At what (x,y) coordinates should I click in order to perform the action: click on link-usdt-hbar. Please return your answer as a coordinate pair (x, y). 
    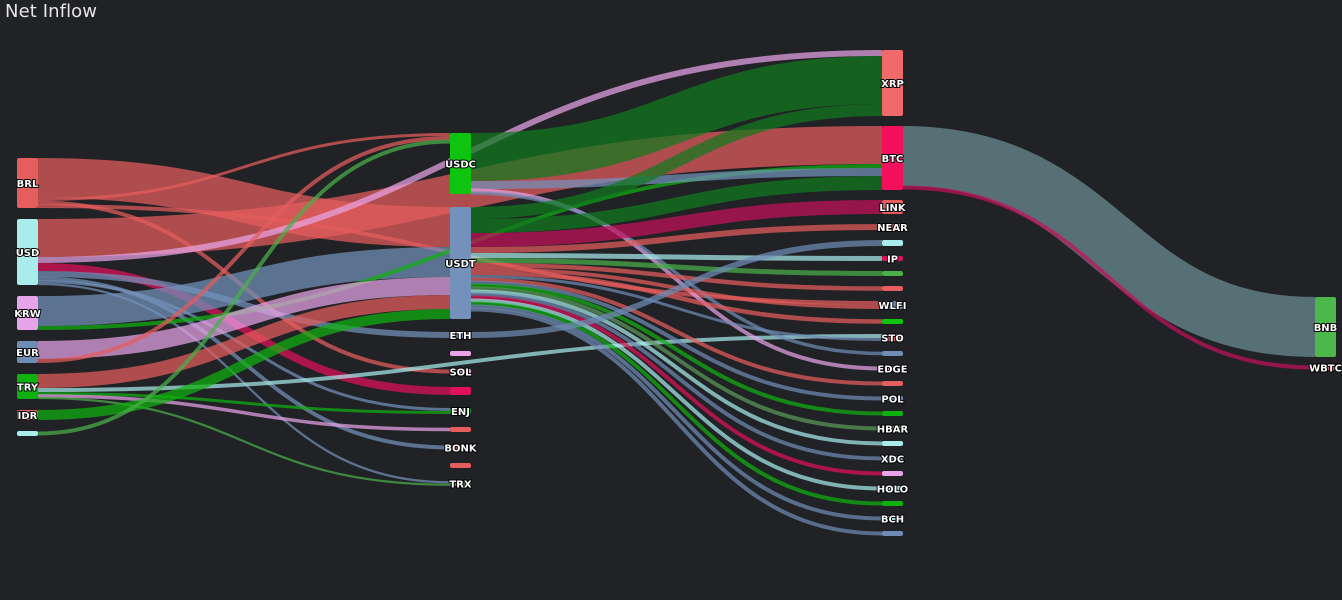
    Looking at the image, I should click on (676, 358).